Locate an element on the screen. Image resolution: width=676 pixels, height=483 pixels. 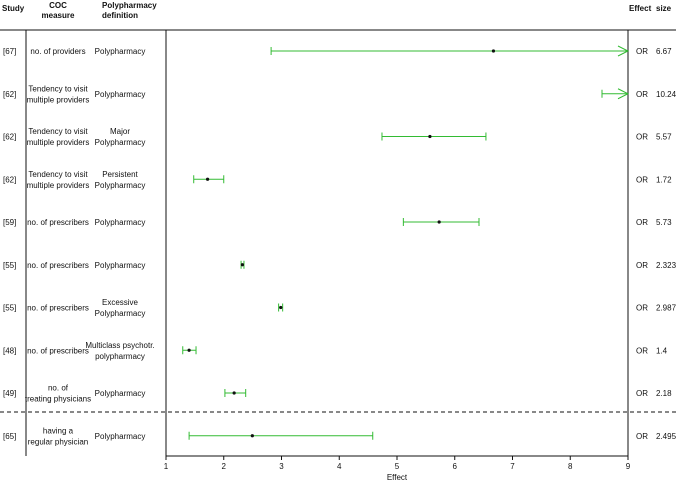
header-study: Study is located at coordinates (13, 8).